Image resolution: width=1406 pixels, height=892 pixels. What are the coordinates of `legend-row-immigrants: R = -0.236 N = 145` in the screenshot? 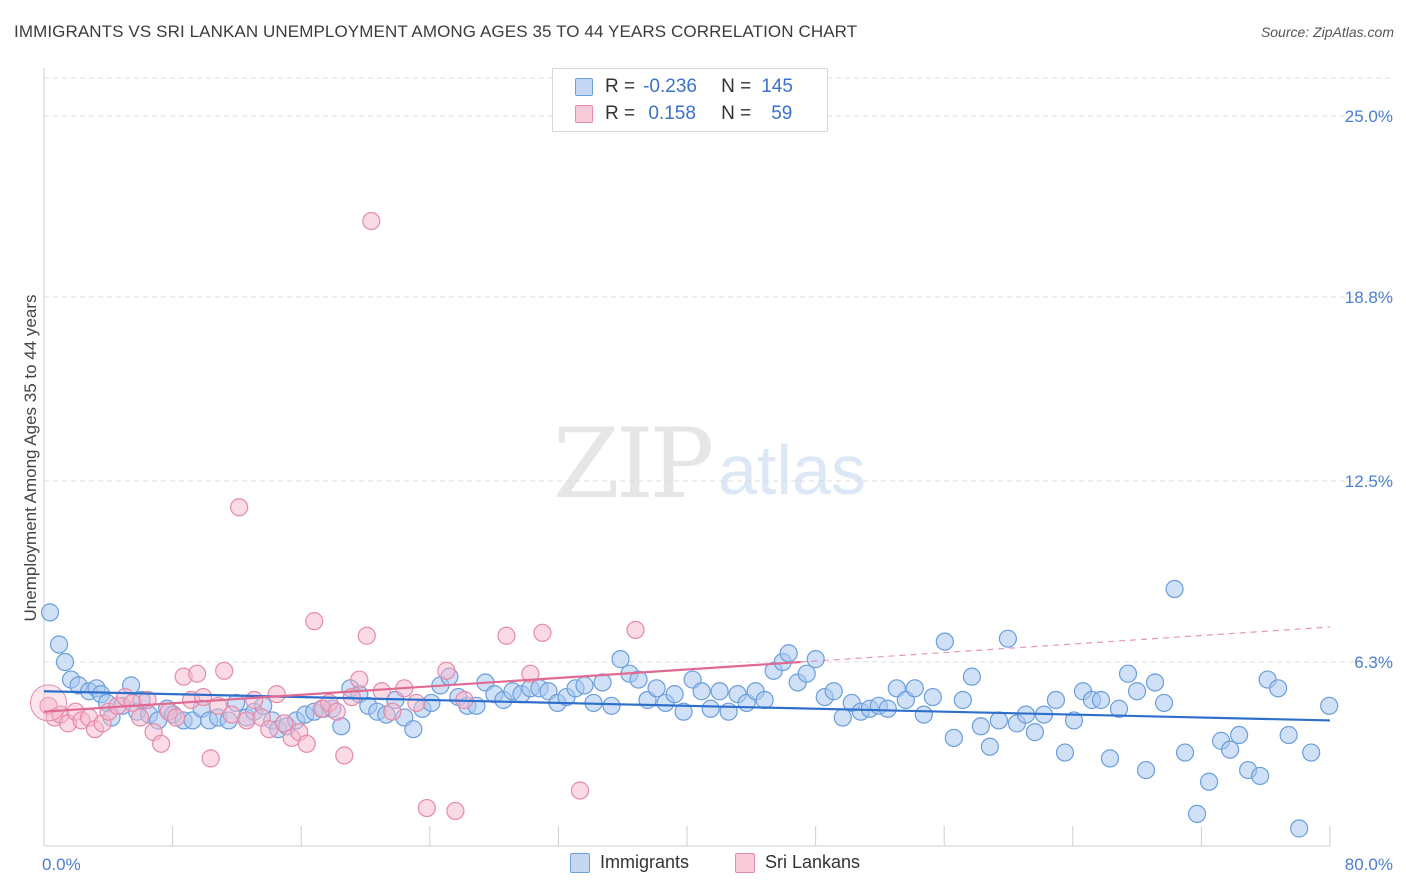 It's located at (684, 87).